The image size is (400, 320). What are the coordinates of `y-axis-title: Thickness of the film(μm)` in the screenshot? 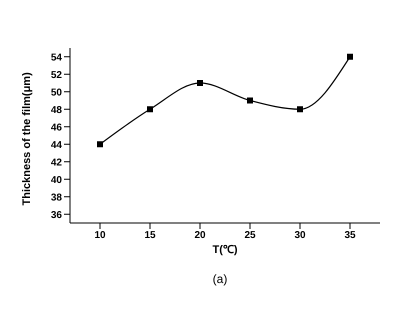 It's located at (26, 139).